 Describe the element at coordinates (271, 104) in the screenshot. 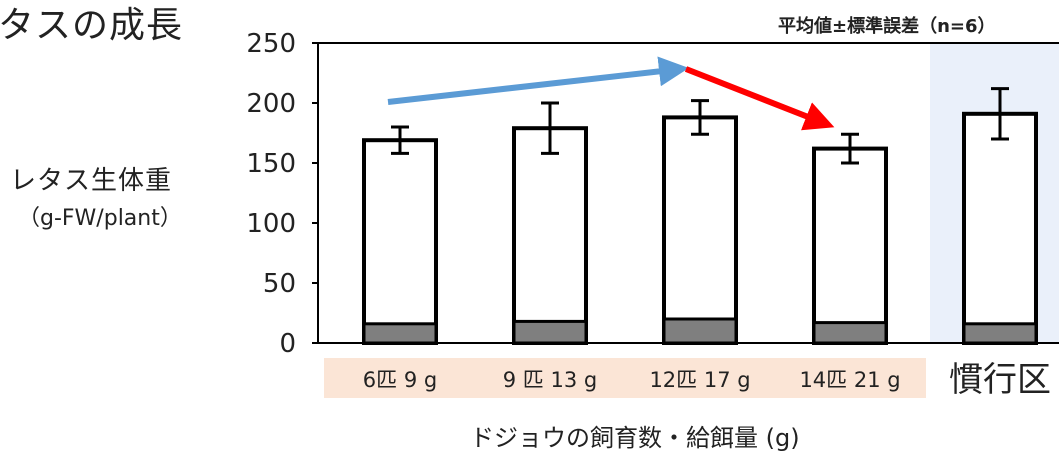

I see `y-tick-label: 200` at that location.